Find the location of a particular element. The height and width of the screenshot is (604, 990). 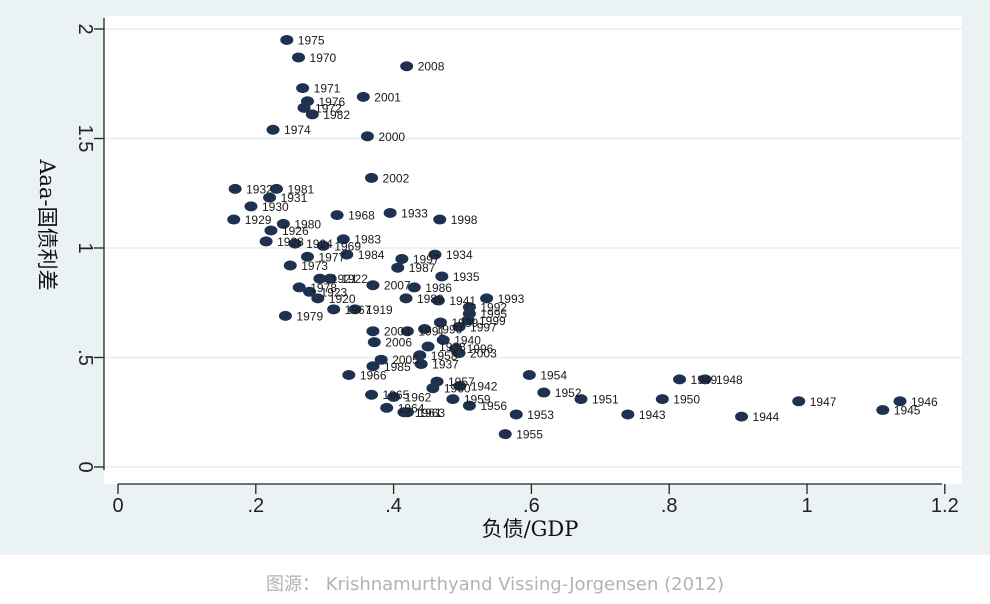

y-tick-label: 2 is located at coordinates (85, 28).